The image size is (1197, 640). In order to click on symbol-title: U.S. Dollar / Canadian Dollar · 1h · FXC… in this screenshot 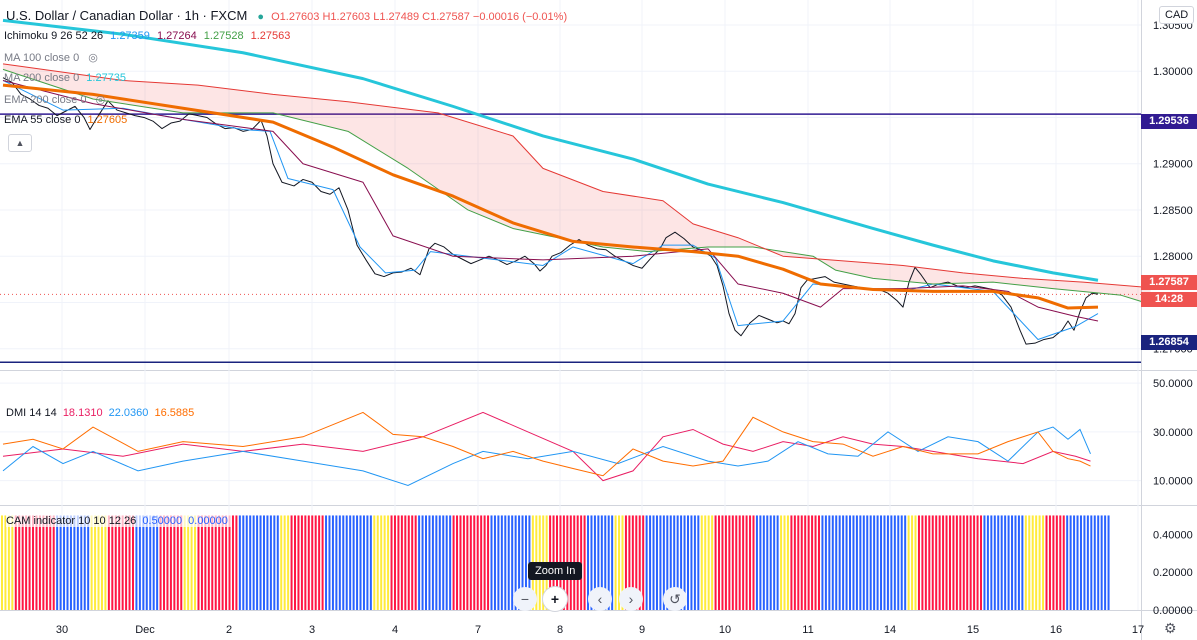, I will do `click(127, 15)`.